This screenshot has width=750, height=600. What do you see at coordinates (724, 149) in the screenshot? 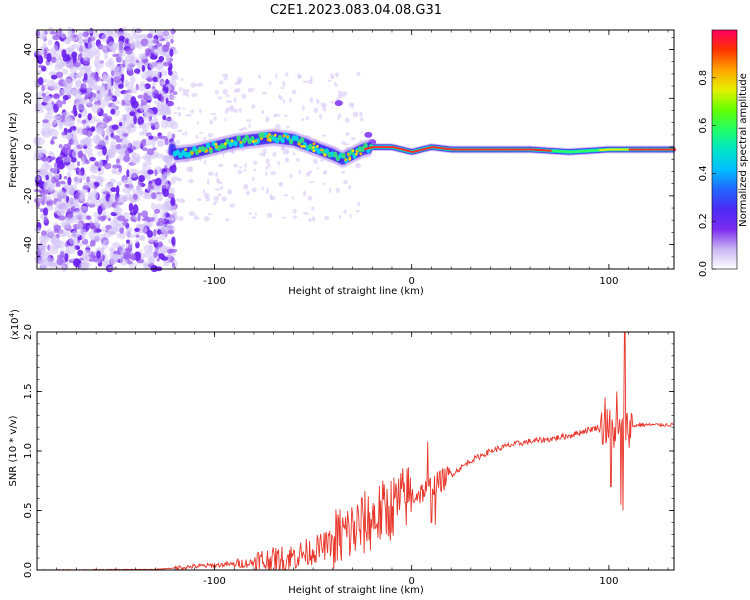
I see `colorbar-gradient` at bounding box center [724, 149].